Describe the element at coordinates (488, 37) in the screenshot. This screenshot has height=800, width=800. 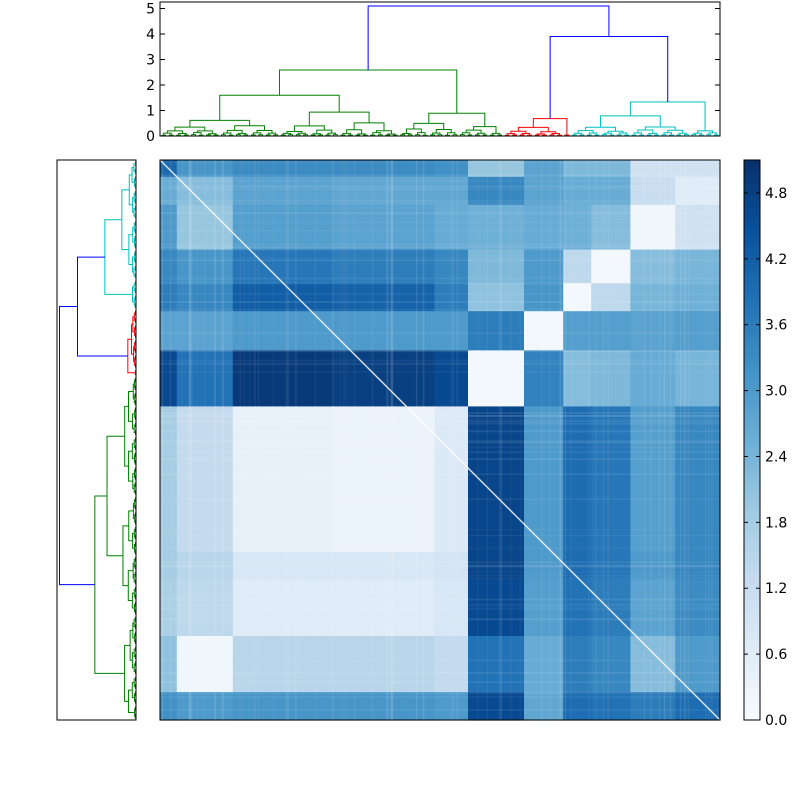
I see `dendrogram-root-link` at that location.